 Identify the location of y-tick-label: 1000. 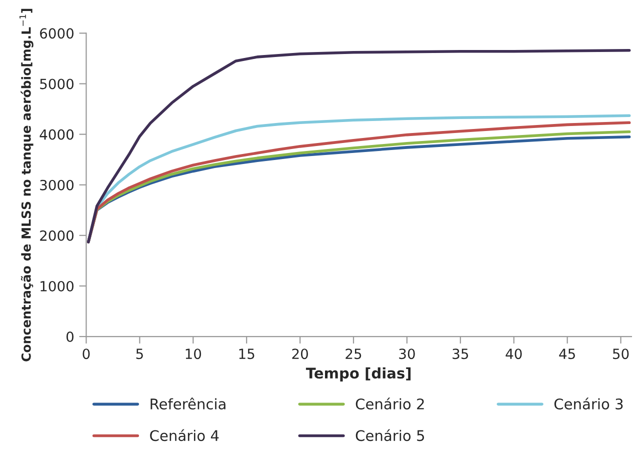
(57, 286).